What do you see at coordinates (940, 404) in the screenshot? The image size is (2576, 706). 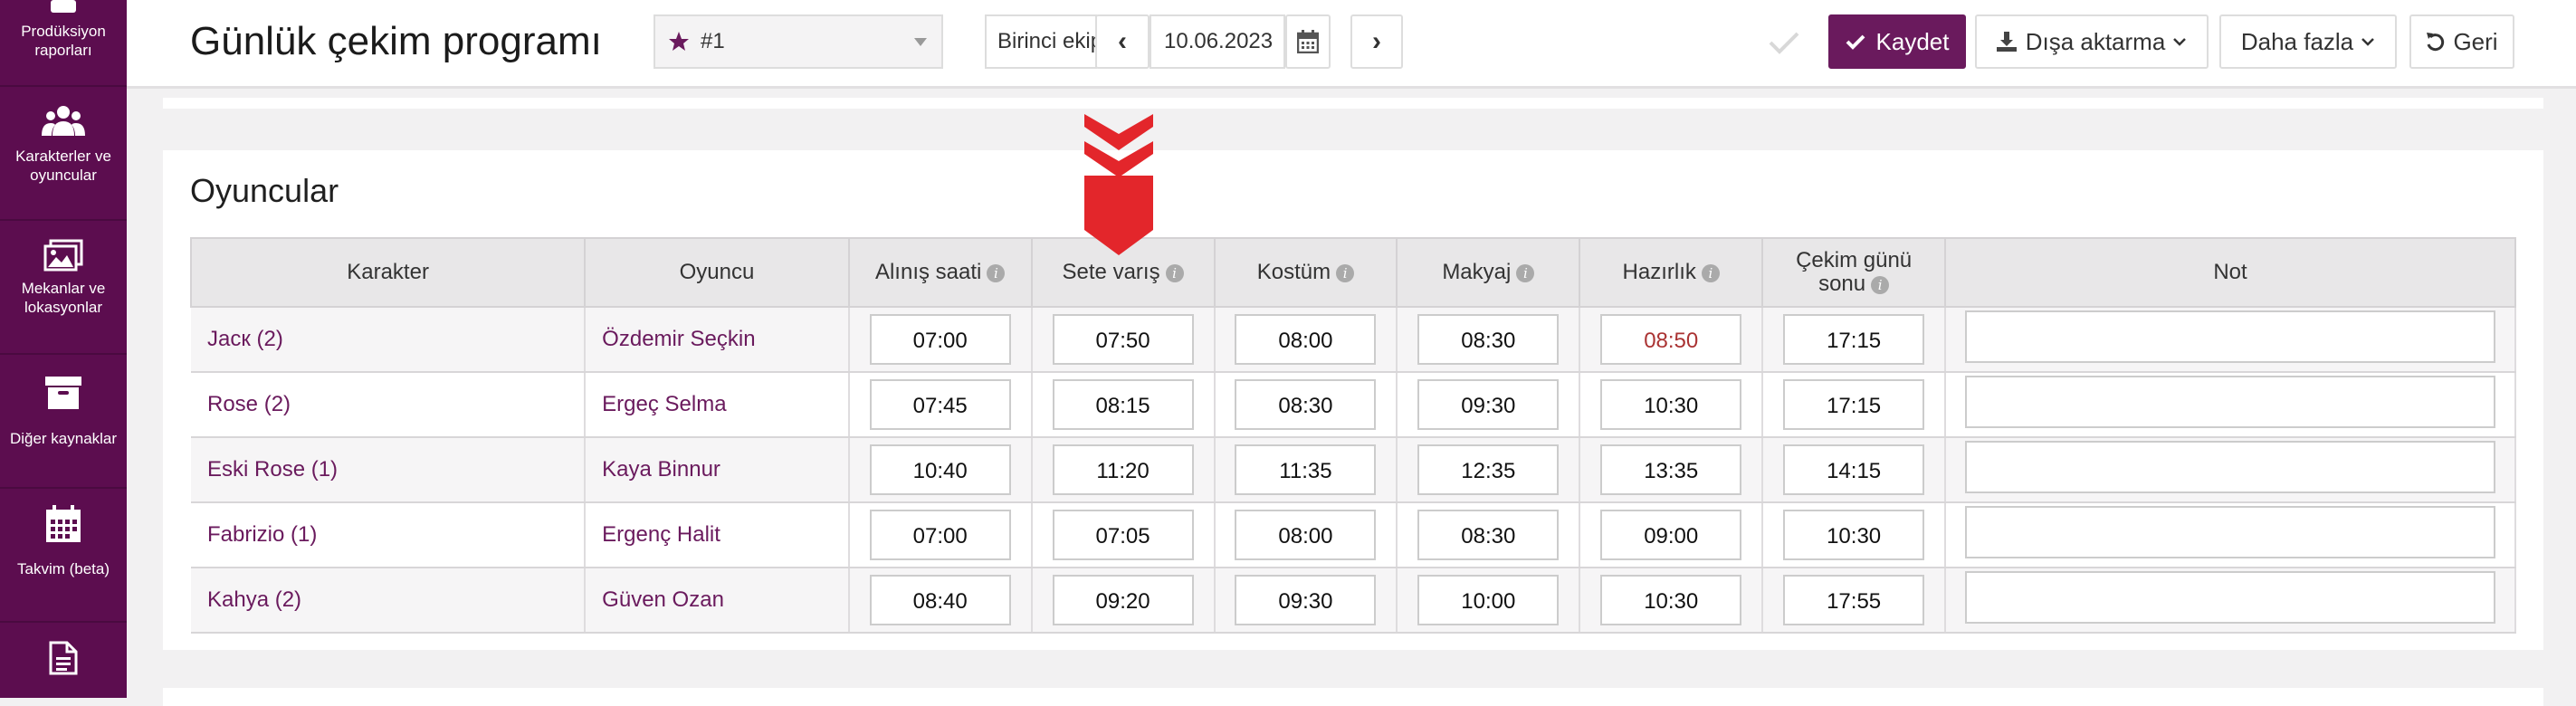 I see `pickup-time-input: 07:45` at bounding box center [940, 404].